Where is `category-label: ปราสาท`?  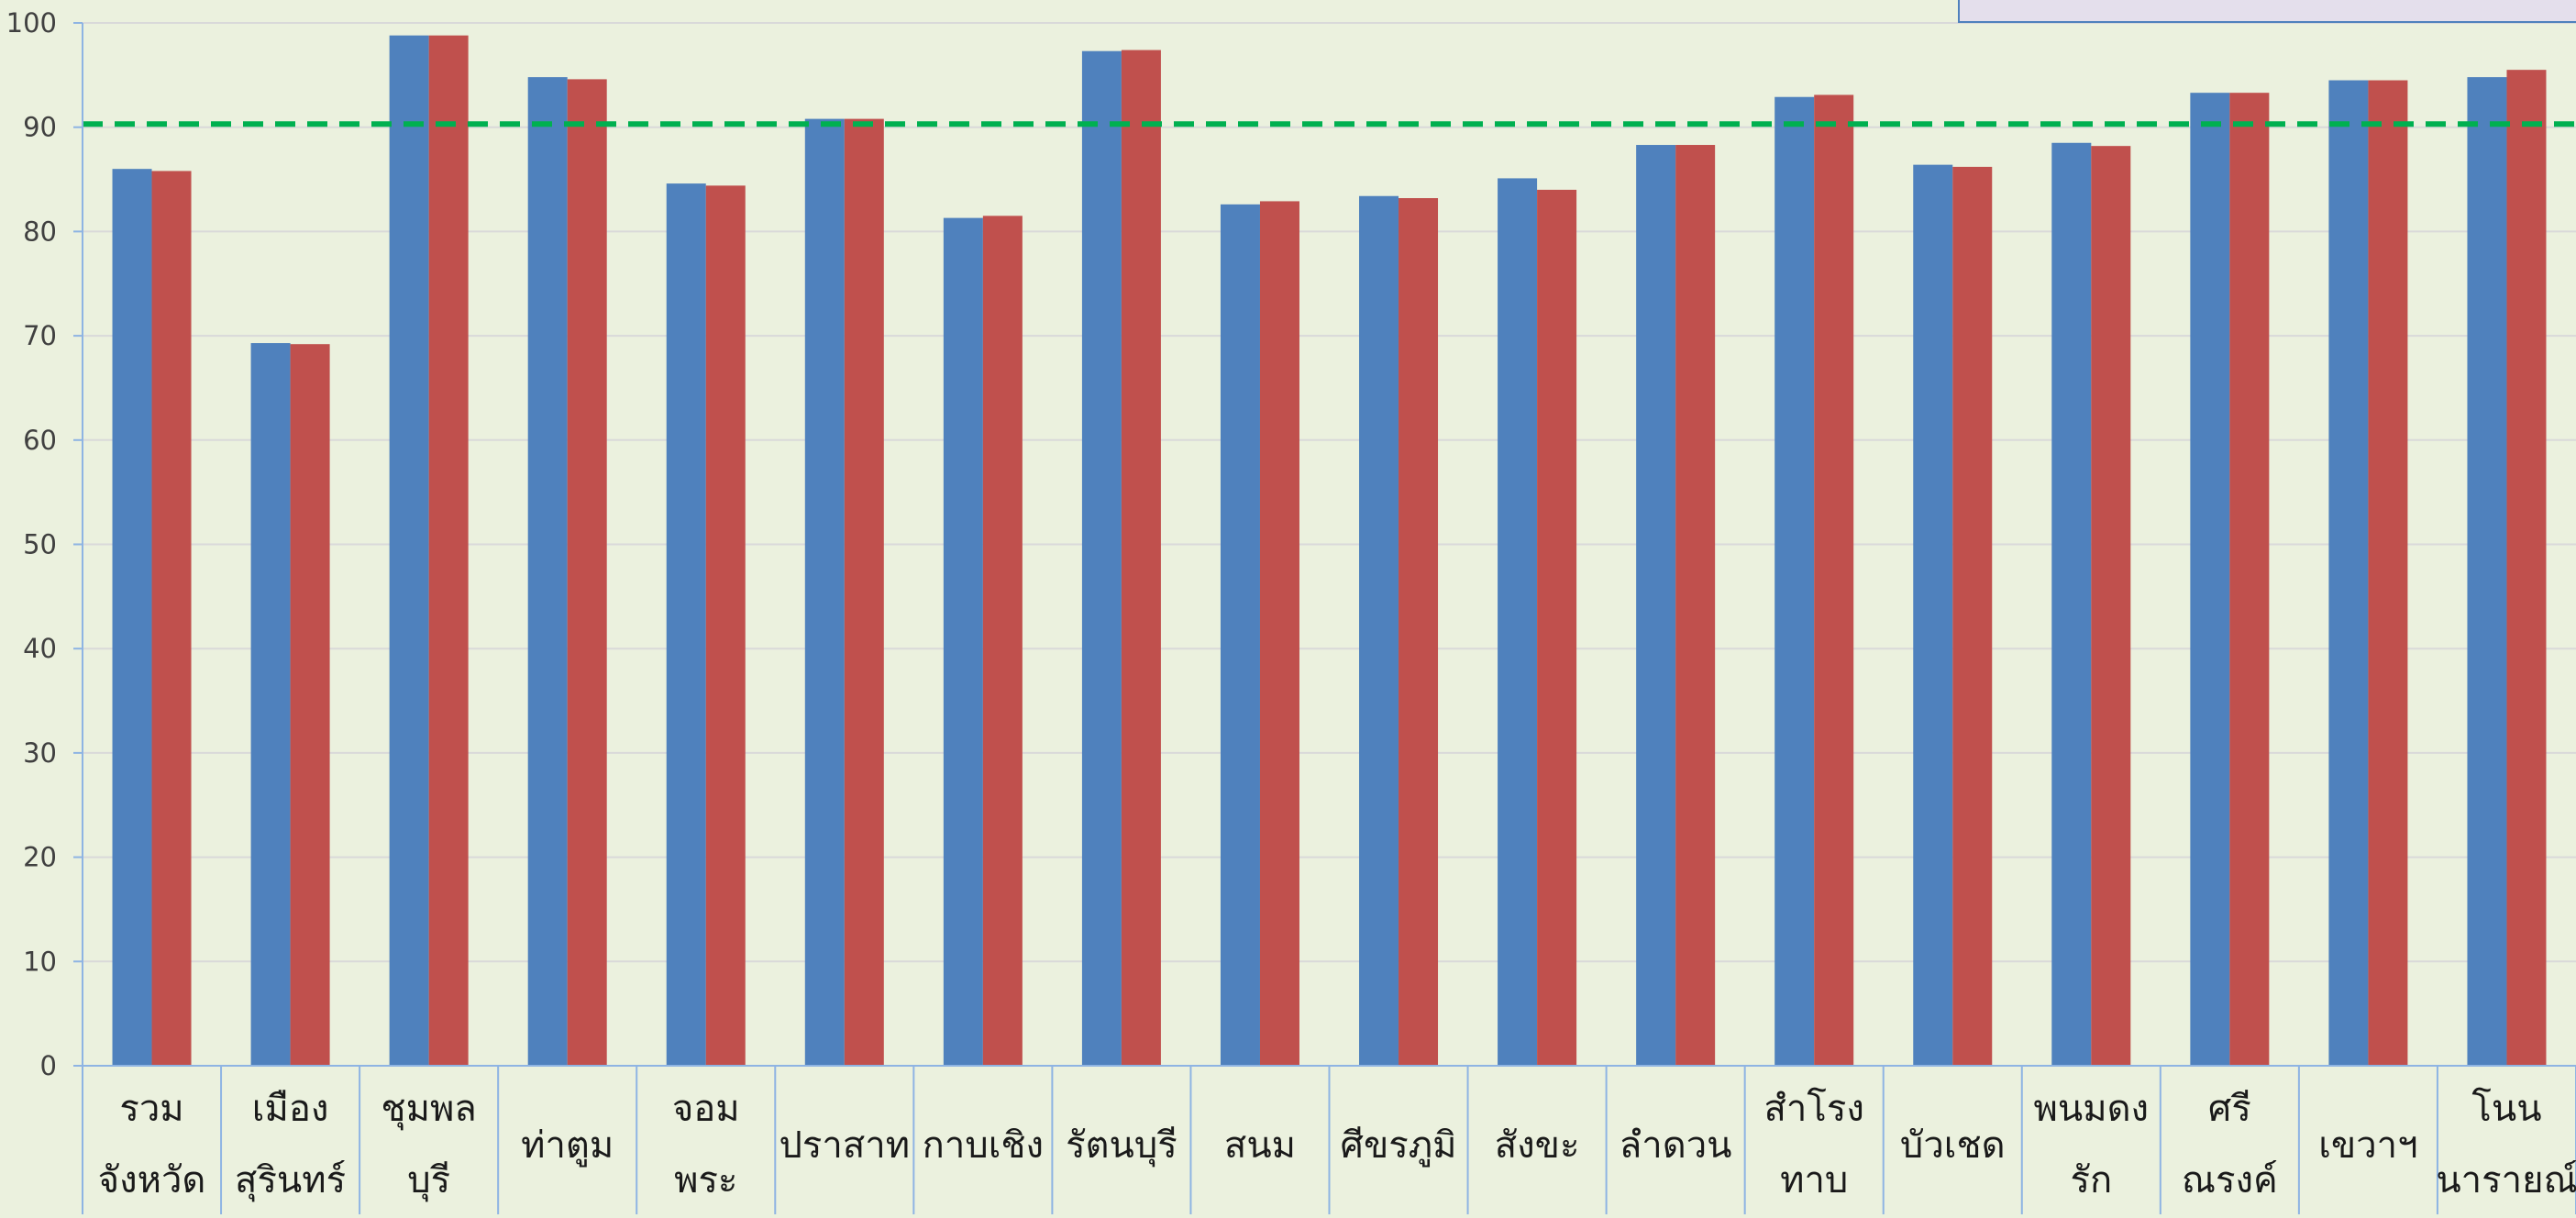
category-label: ปราสาท is located at coordinates (845, 1145).